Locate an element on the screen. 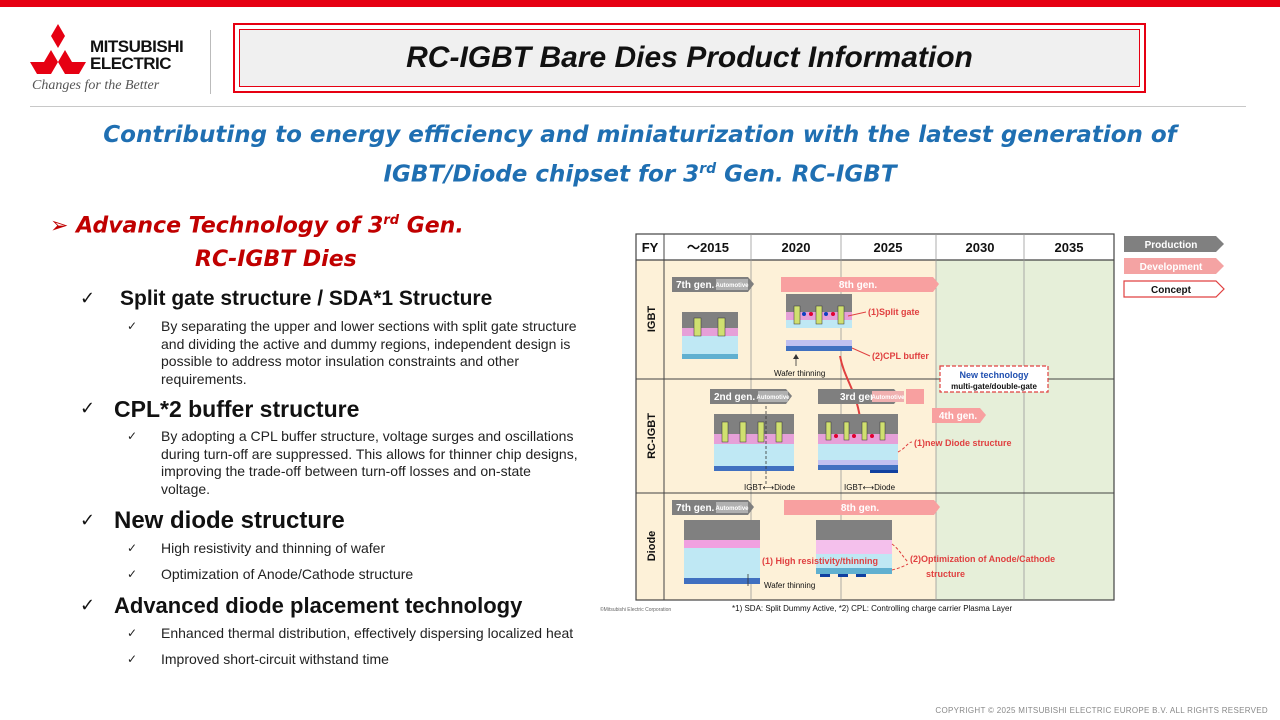  three-diamonds-icon is located at coordinates (58, 49).